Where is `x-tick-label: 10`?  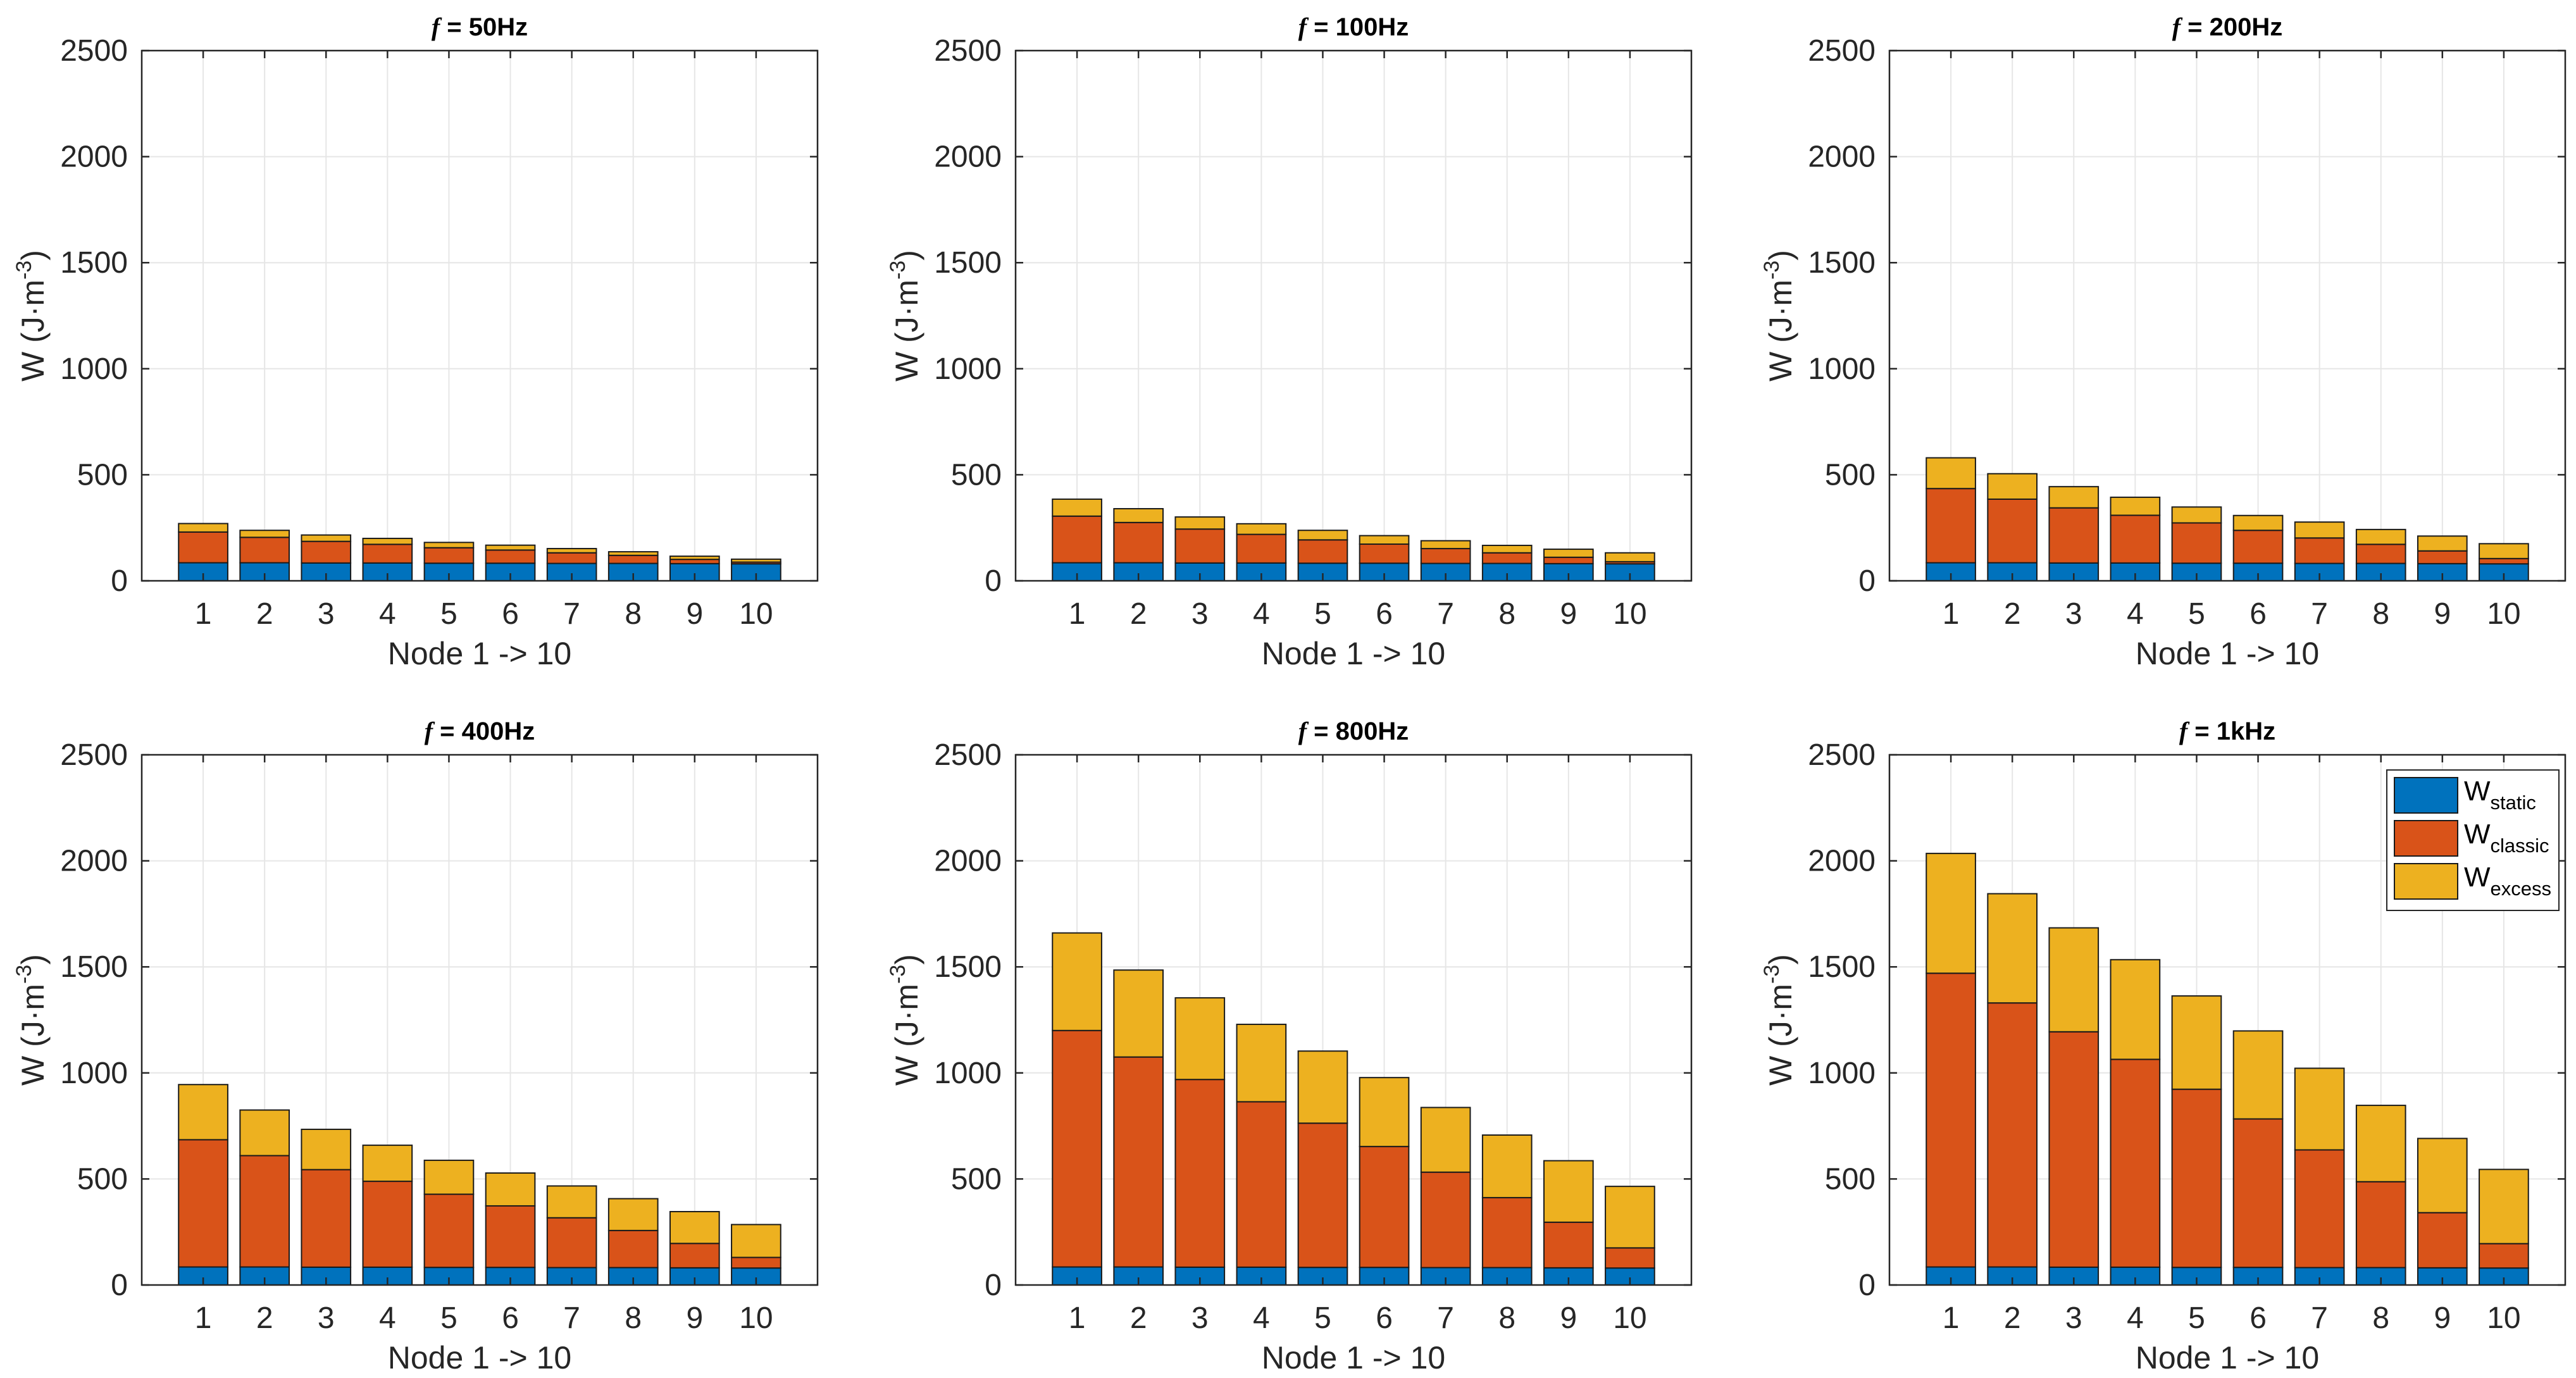
x-tick-label: 10 is located at coordinates (756, 614).